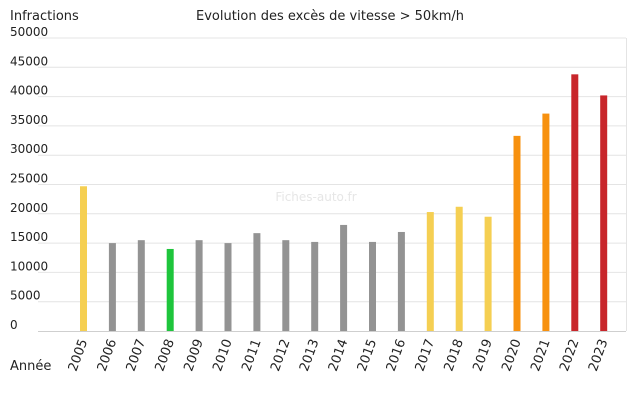  I want to click on y-tick-label: 0, so click(14, 325).